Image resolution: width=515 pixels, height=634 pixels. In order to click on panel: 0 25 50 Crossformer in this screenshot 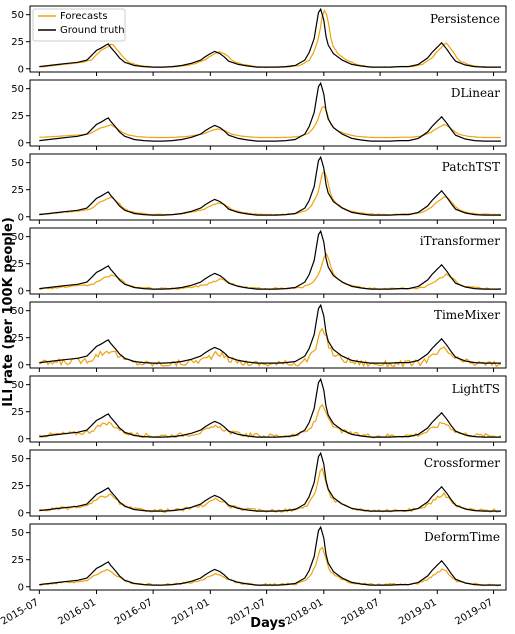, I will do `click(259, 484)`.